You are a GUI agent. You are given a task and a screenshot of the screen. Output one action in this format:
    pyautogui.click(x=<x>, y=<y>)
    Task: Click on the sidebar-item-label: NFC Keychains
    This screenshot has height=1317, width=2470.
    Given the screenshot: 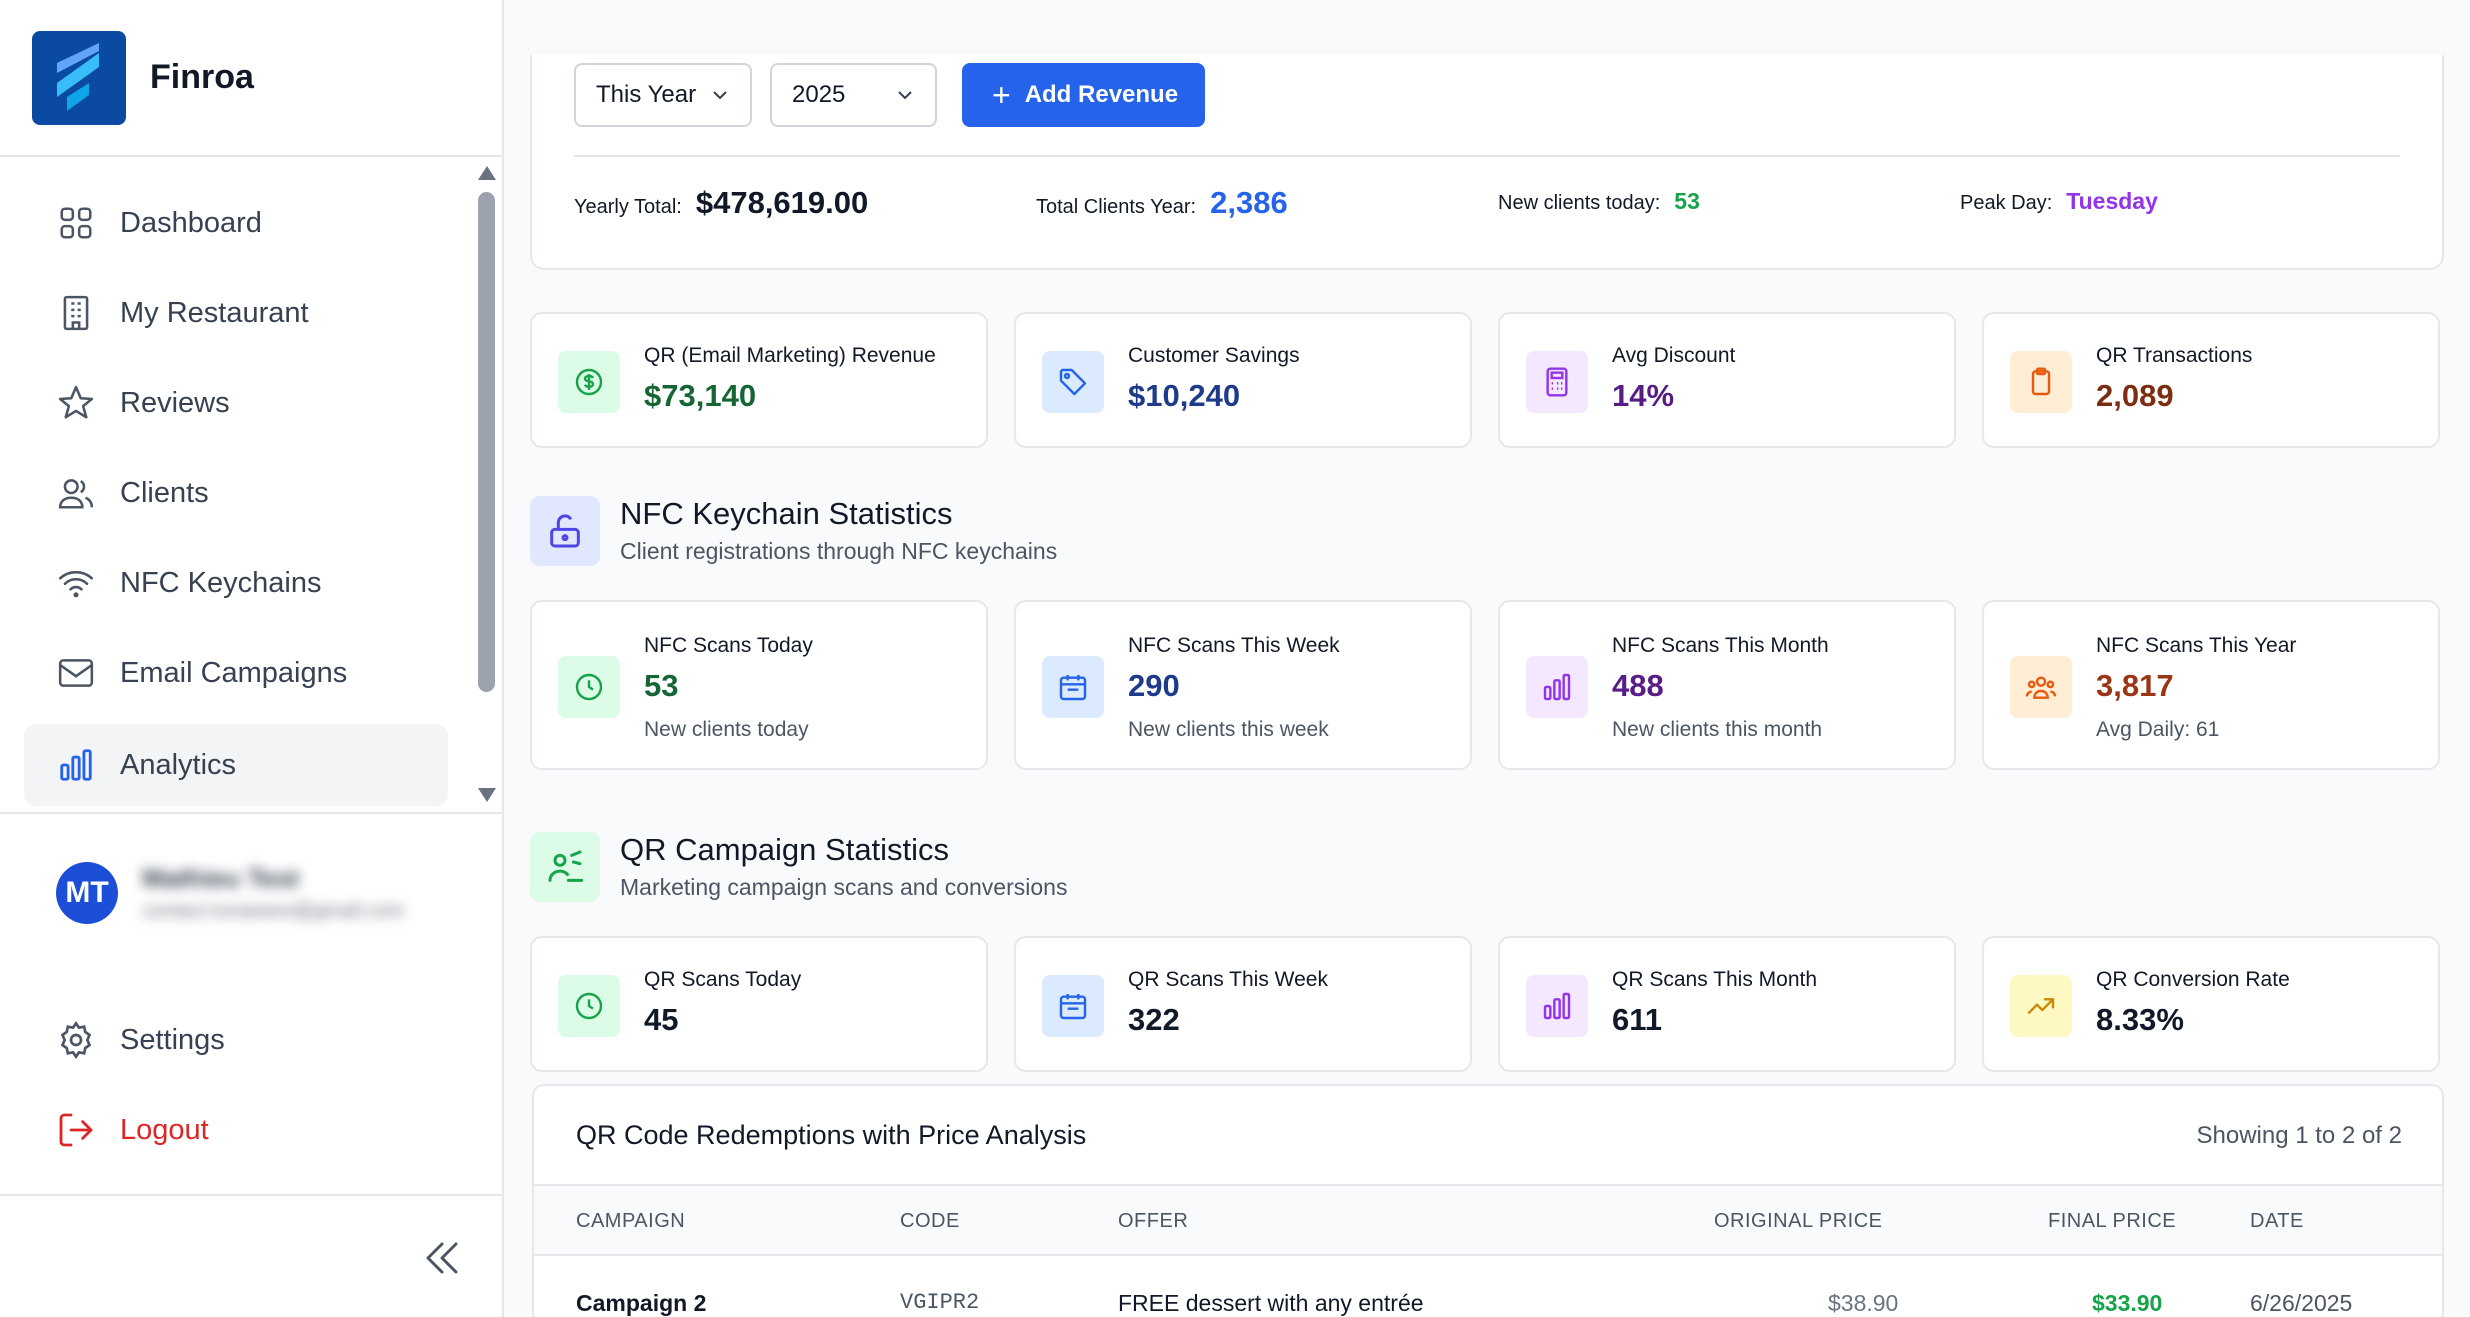 What is the action you would take?
    pyautogui.click(x=221, y=582)
    